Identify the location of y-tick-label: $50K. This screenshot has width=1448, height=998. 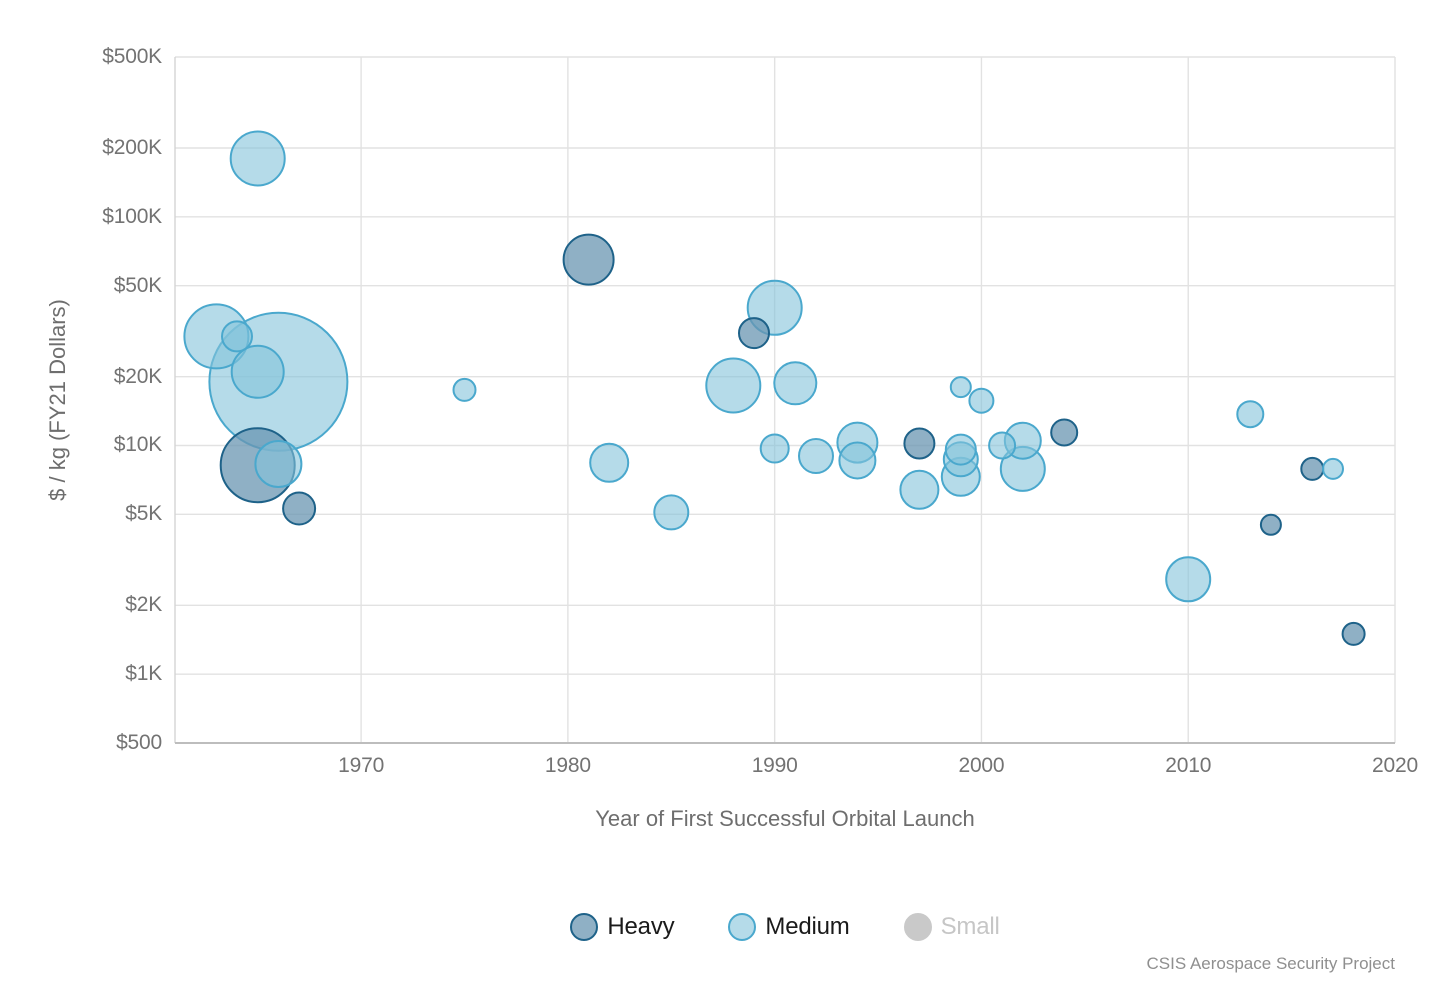
(137, 285).